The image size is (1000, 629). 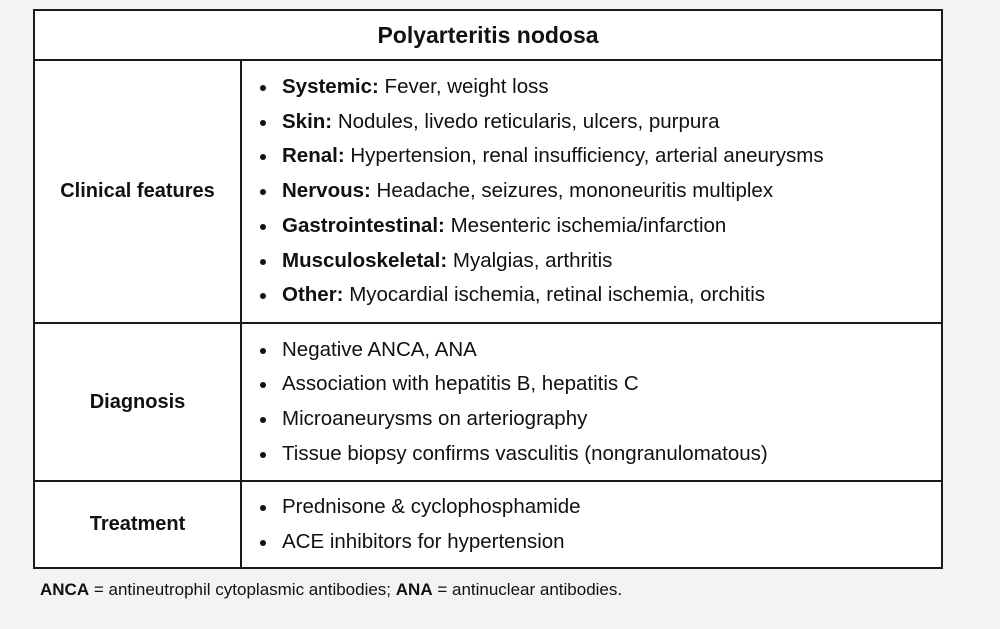 I want to click on footnote-def-anca: = antineutrophil cytoplasmic antibodies;, so click(x=242, y=589).